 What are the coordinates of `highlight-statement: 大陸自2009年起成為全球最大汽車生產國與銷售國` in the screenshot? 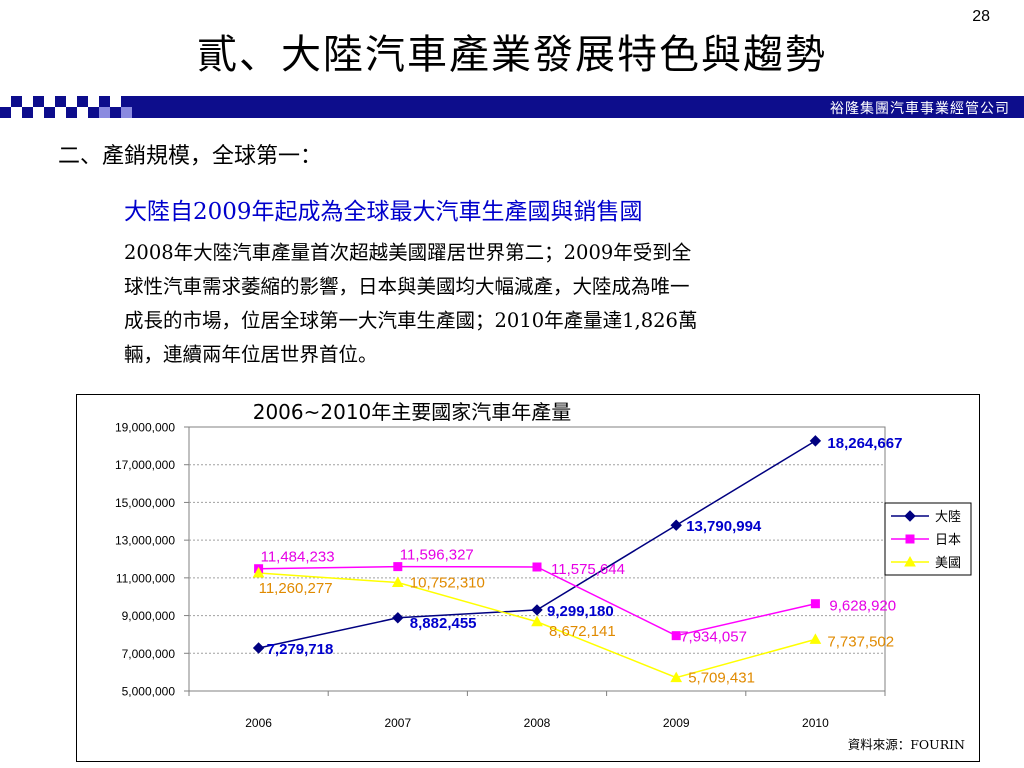 It's located at (383, 212).